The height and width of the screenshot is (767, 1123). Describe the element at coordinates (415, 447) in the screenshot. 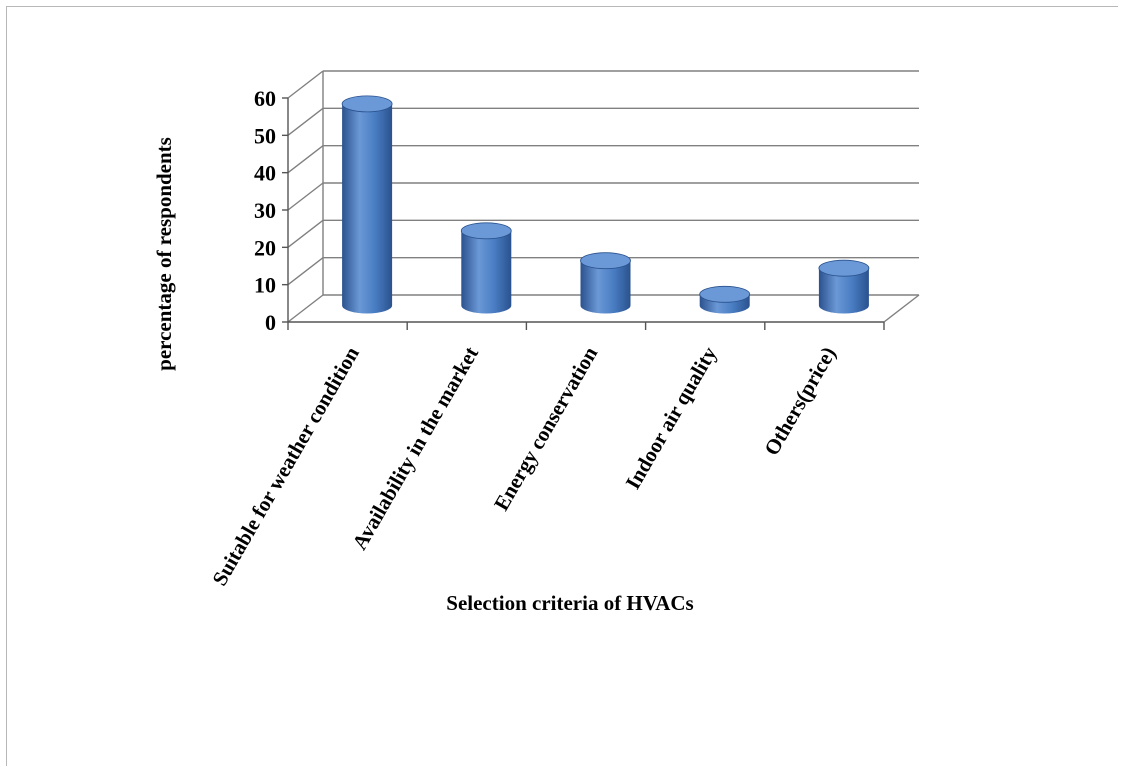

I see `x-category-label: Availability in the market` at that location.